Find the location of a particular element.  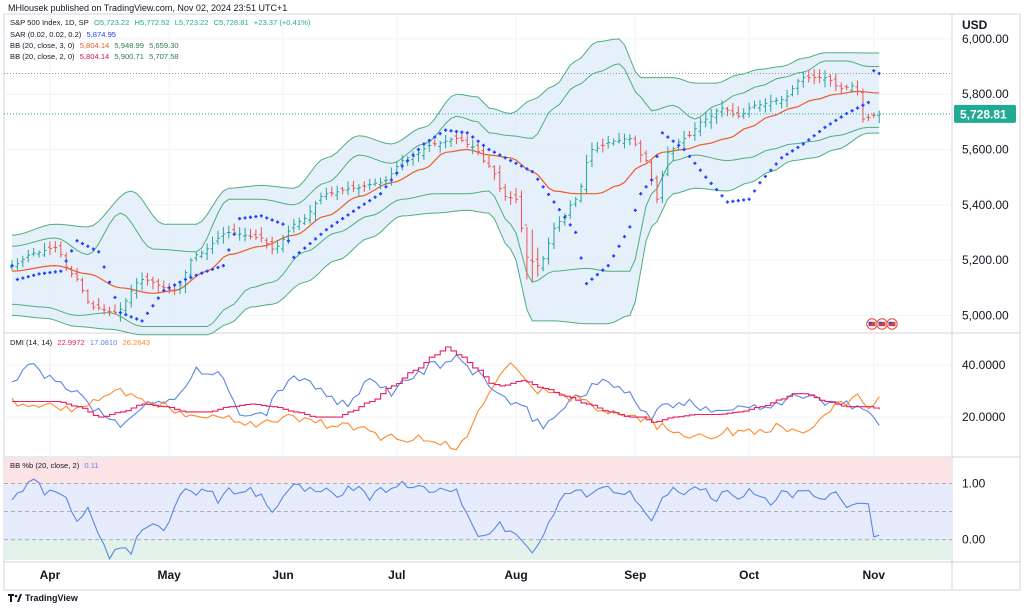

tradingview-brand: TradingView is located at coordinates (43, 598).